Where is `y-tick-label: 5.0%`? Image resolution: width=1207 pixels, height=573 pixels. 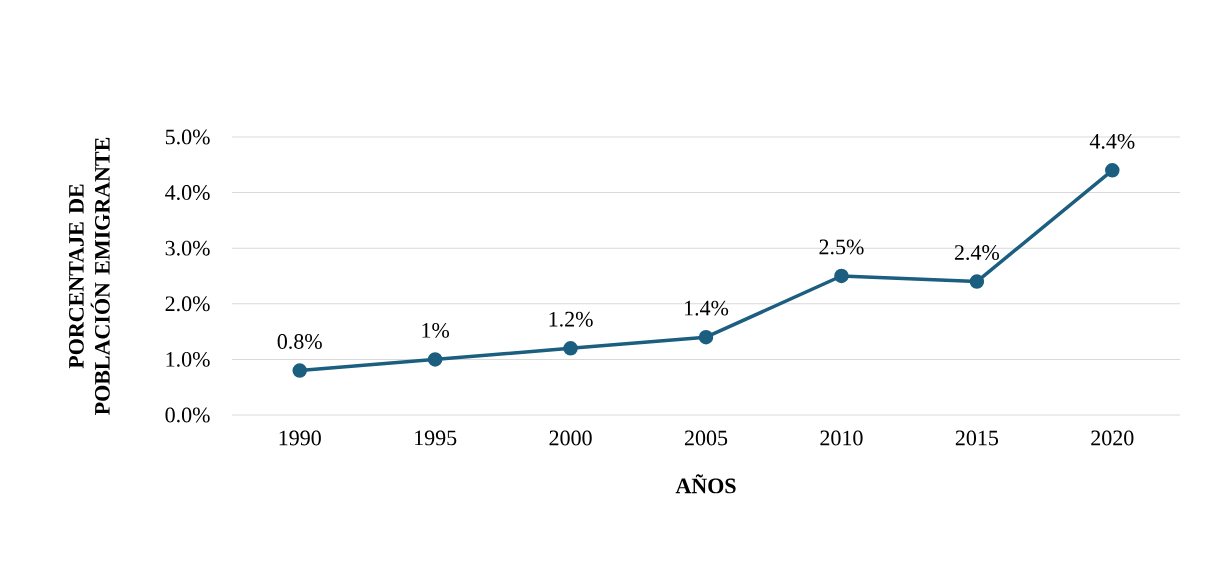
y-tick-label: 5.0% is located at coordinates (187, 137).